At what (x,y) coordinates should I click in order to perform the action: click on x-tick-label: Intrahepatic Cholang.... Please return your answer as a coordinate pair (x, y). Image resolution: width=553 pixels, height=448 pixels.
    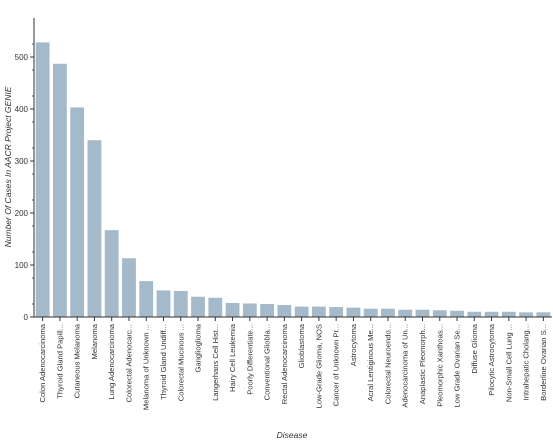
    Looking at the image, I should click on (526, 362).